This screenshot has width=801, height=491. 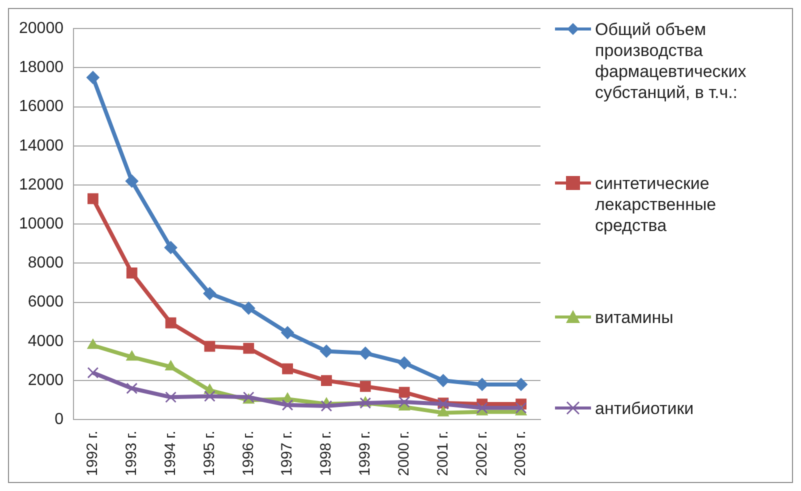 I want to click on legend-label: Общий объем производства фармацевтических субстанций, в т.ч.:, so click(x=671, y=61).